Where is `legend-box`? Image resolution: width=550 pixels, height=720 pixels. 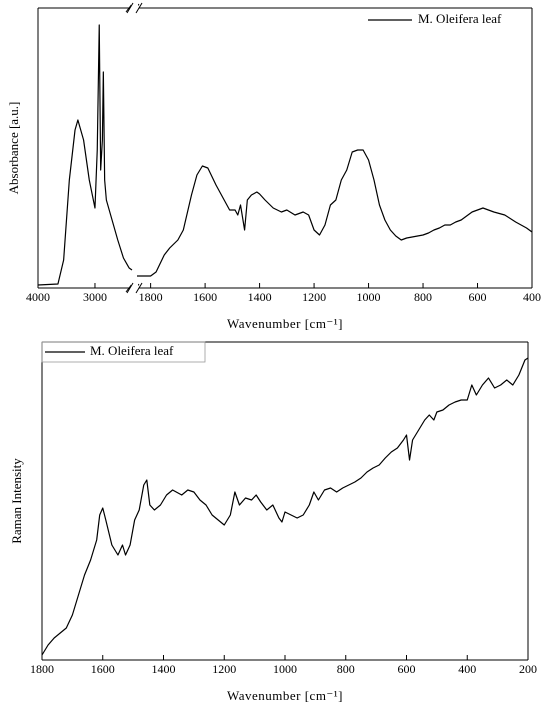
legend-box is located at coordinates (123, 352).